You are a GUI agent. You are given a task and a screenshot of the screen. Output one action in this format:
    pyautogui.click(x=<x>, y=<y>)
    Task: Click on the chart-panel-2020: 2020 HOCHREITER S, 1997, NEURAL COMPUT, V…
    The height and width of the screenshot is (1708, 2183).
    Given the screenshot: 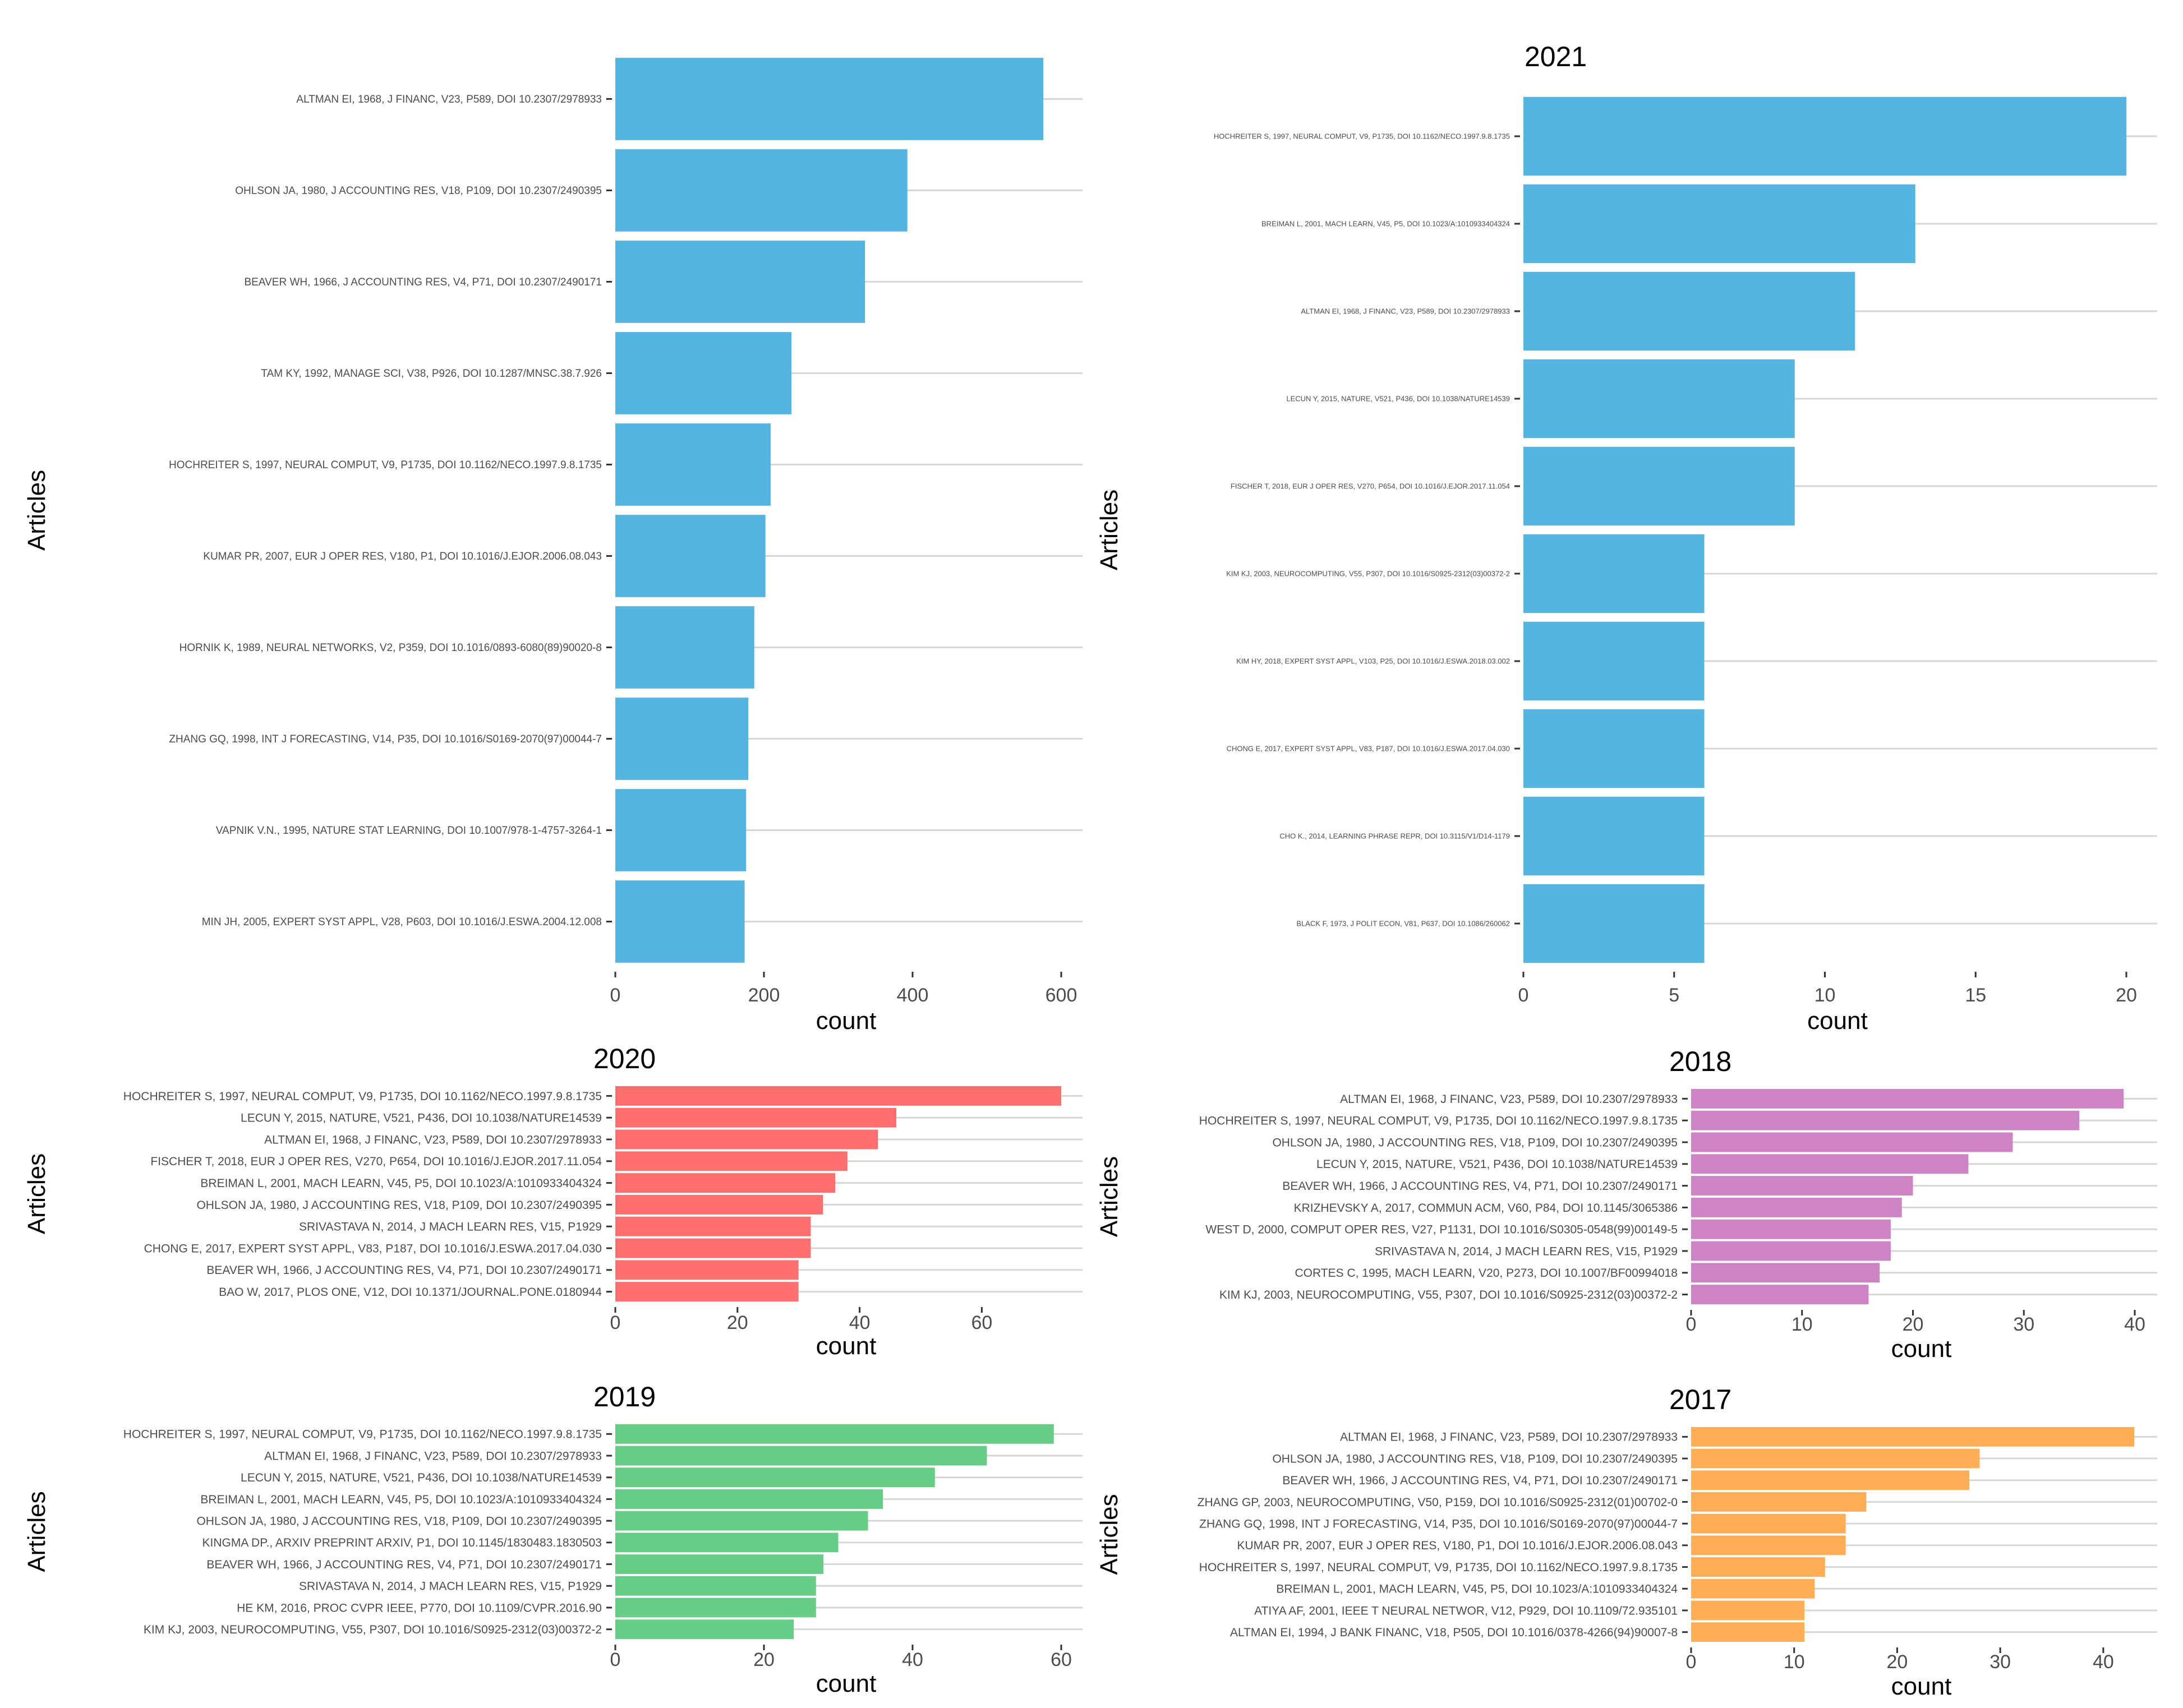 What is the action you would take?
    pyautogui.click(x=553, y=1201)
    